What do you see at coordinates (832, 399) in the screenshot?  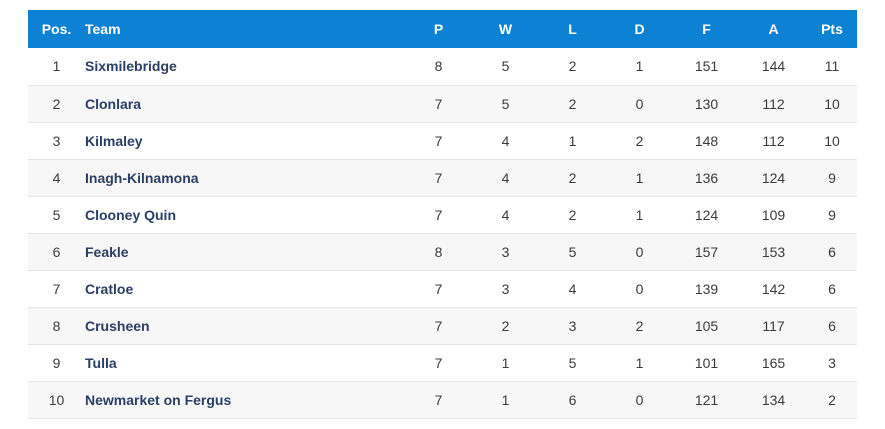 I see `cell-pts: 2` at bounding box center [832, 399].